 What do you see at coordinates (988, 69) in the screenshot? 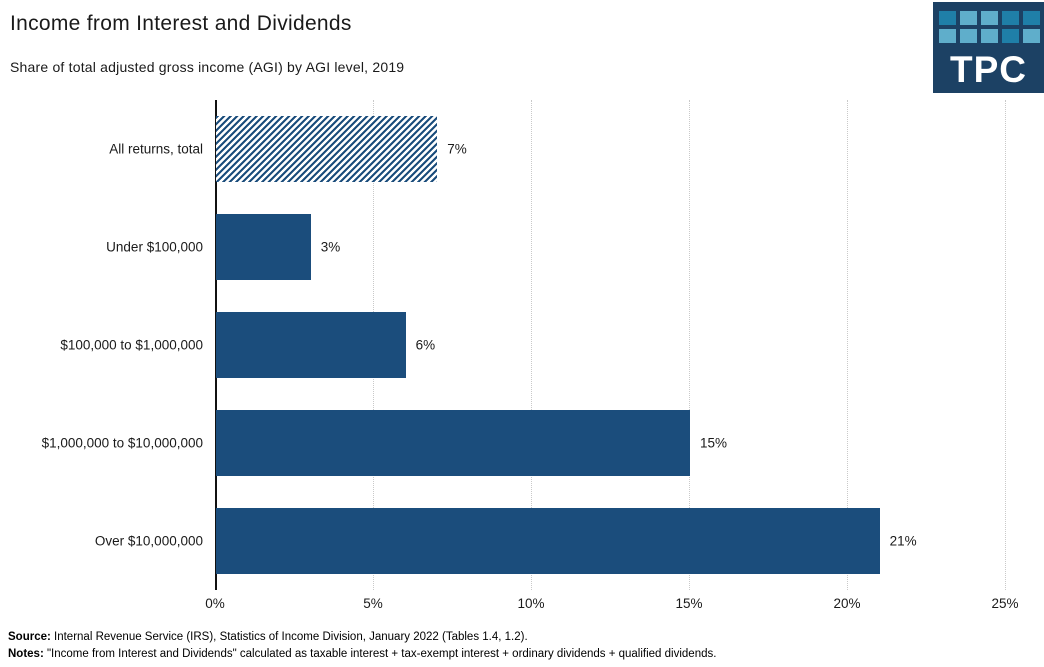
I see `tpc-logo-text: TPC` at bounding box center [988, 69].